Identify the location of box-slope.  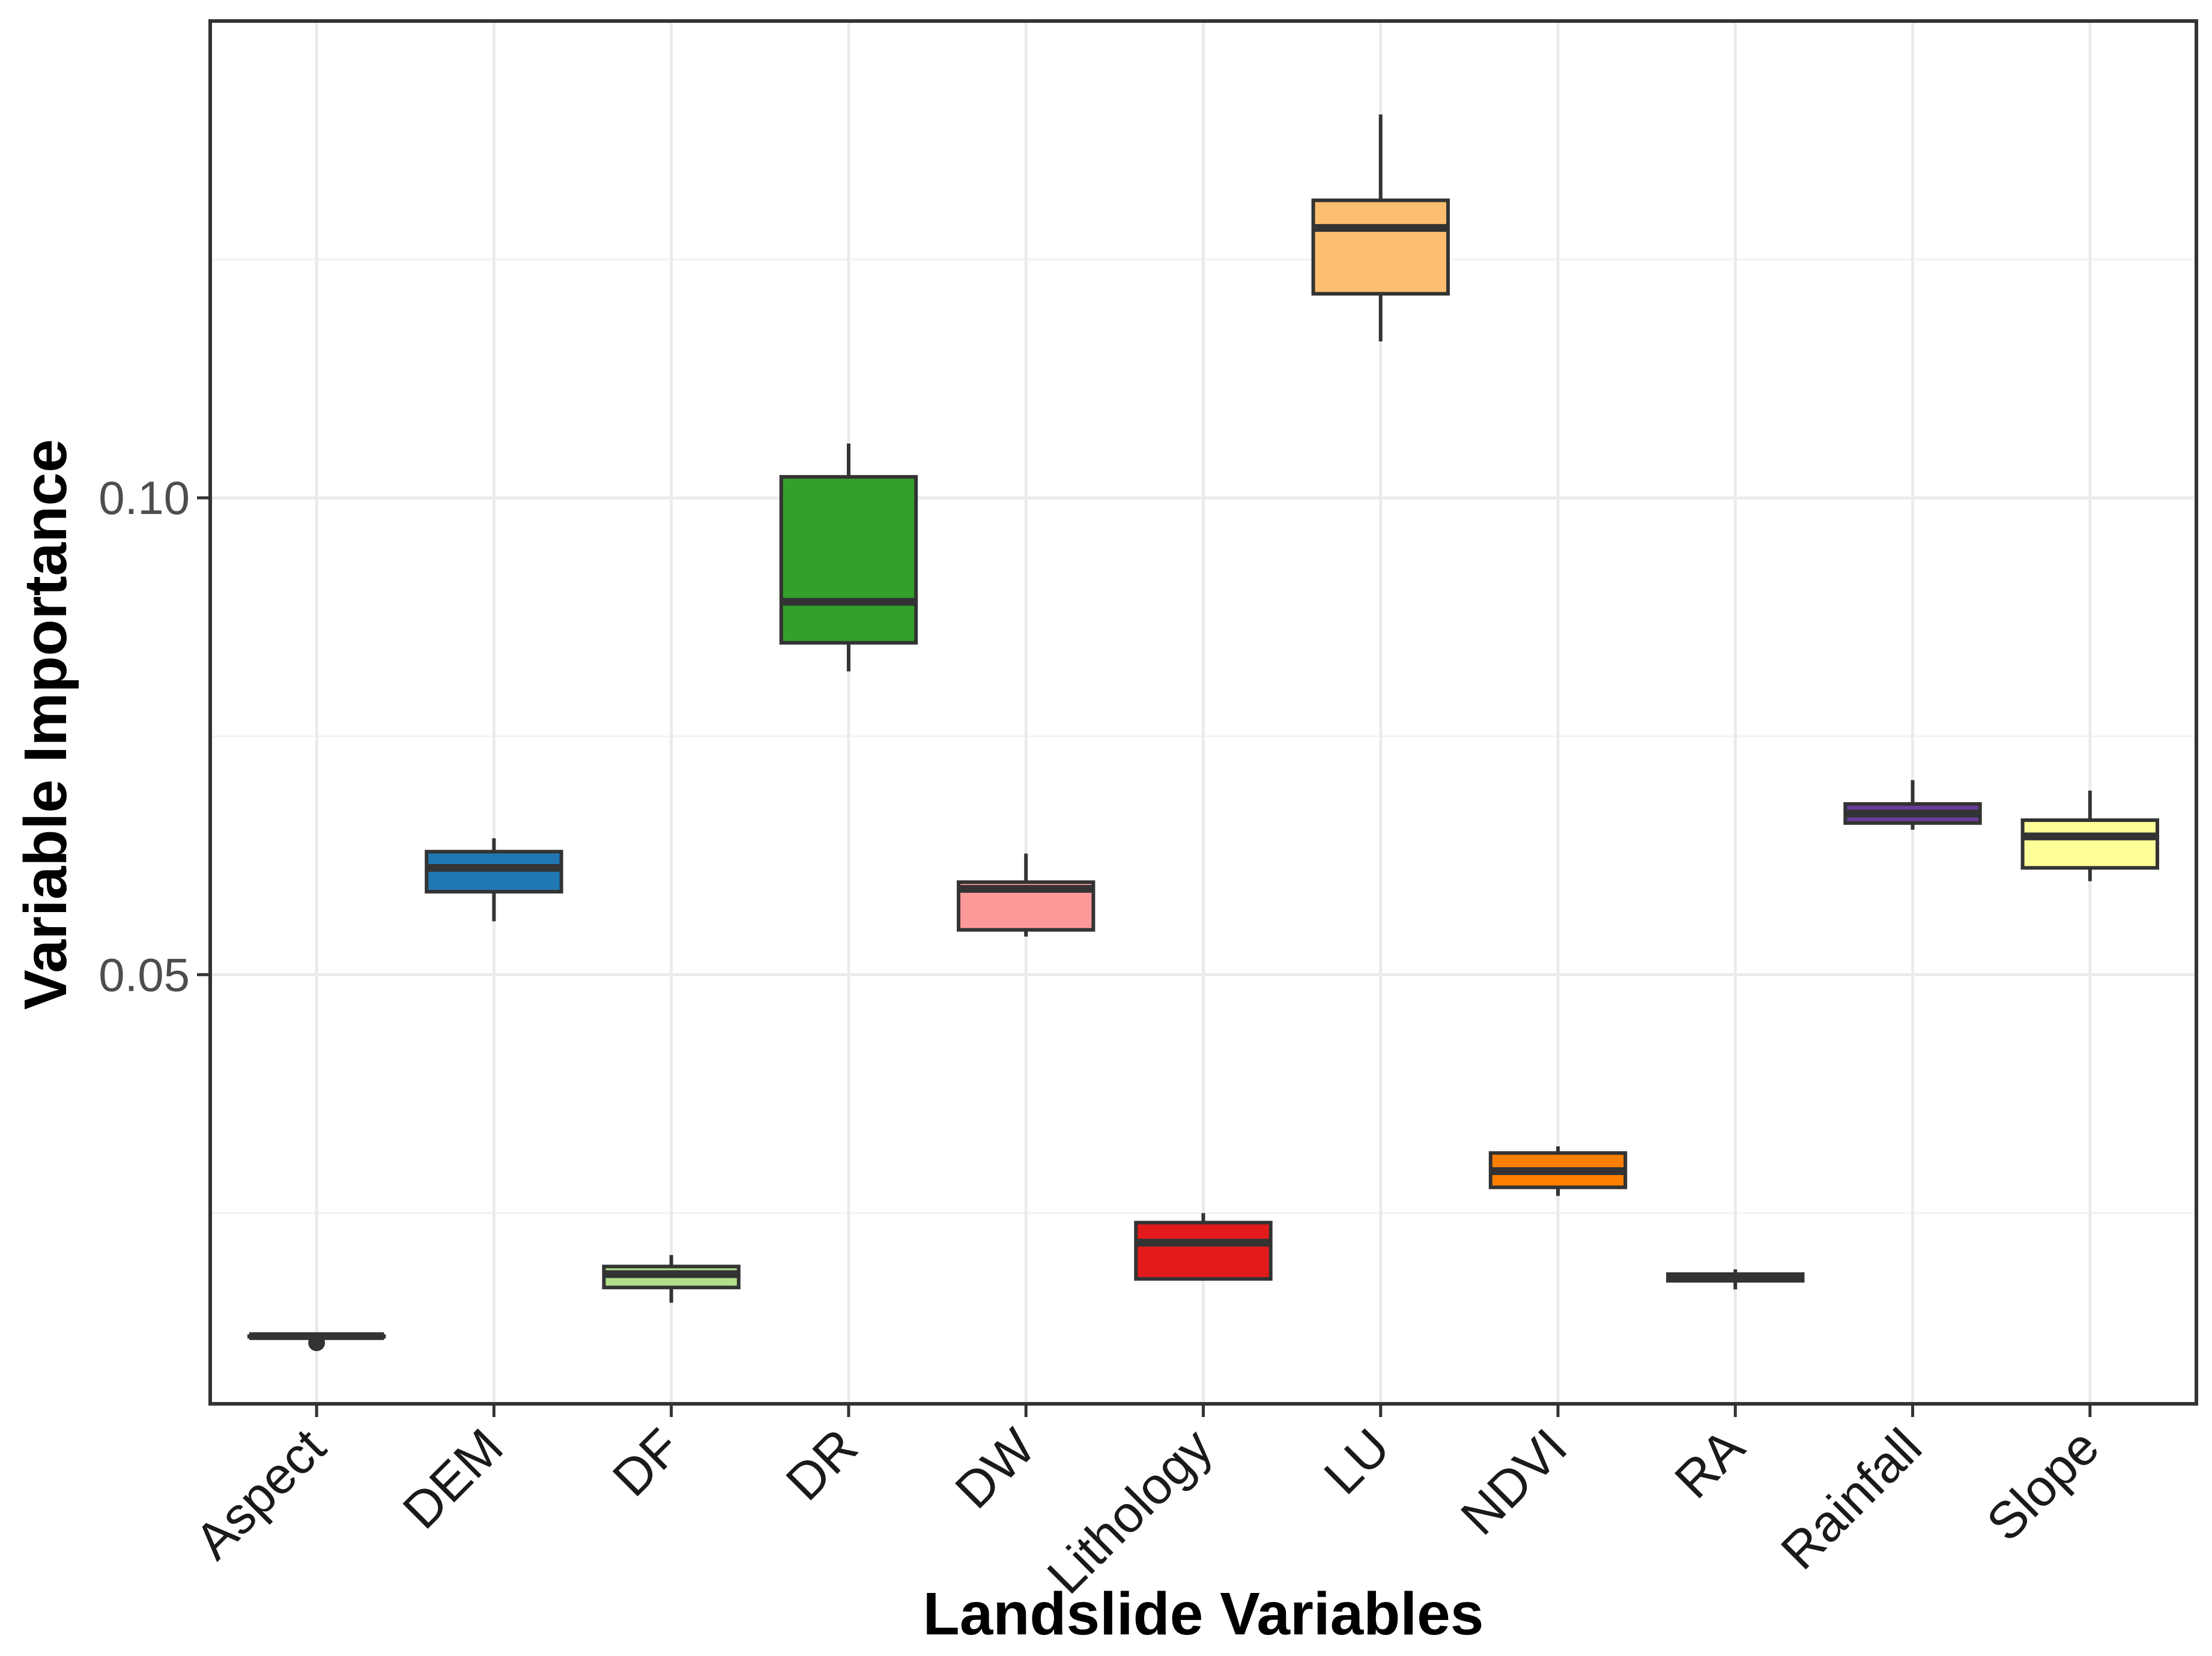
(2090, 835).